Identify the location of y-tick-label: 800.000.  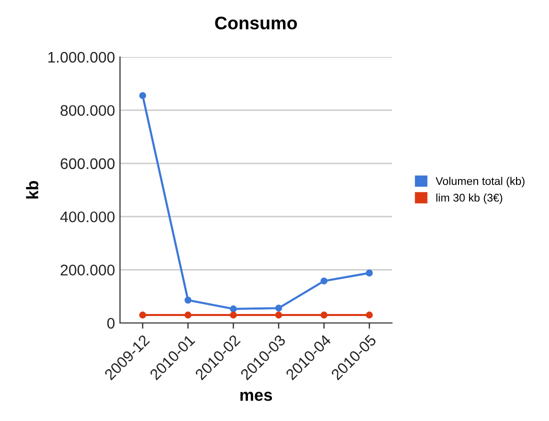
(87, 110).